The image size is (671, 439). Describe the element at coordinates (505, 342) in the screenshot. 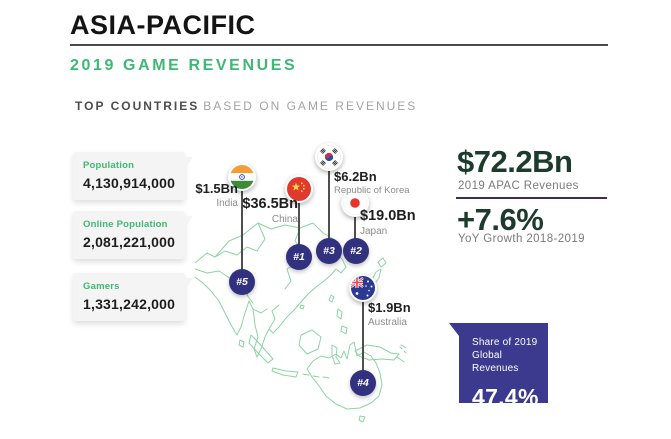

I see `global-share-label-line1: Share of 2019` at that location.